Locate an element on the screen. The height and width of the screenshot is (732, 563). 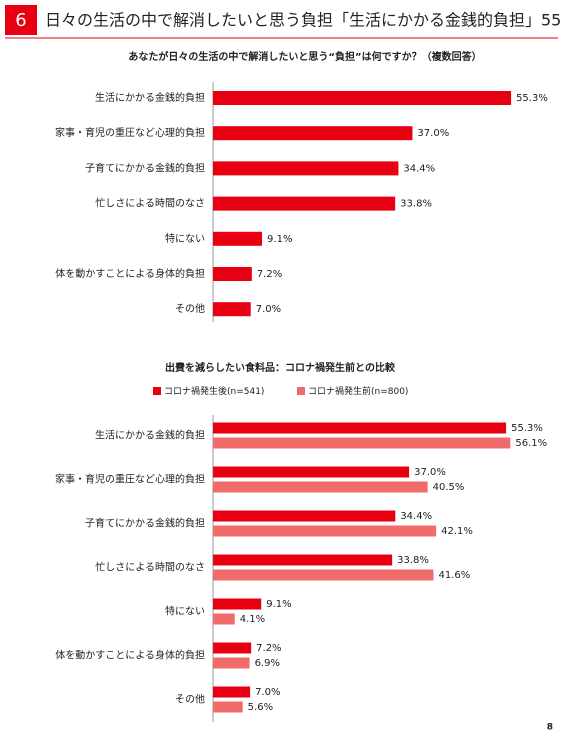
page-number: 8 is located at coordinates (550, 727).